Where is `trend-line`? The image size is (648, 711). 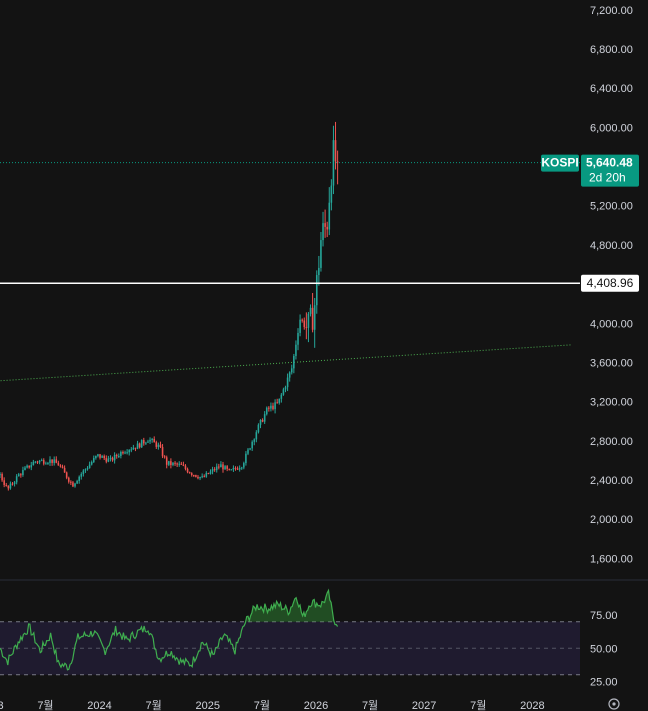
trend-line is located at coordinates (286, 363).